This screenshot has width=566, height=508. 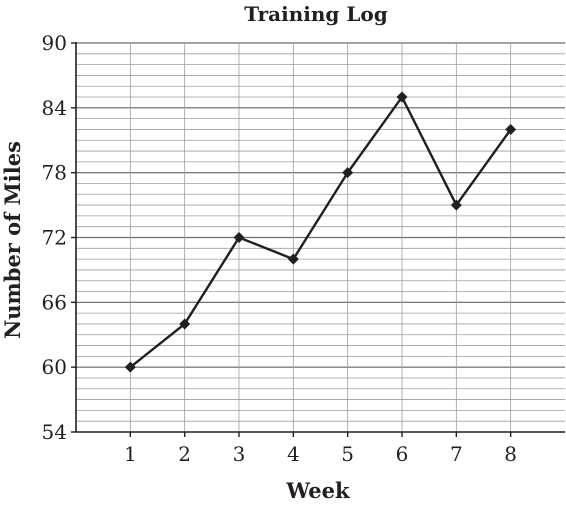 I want to click on x-tick-label: 2, so click(x=184, y=454).